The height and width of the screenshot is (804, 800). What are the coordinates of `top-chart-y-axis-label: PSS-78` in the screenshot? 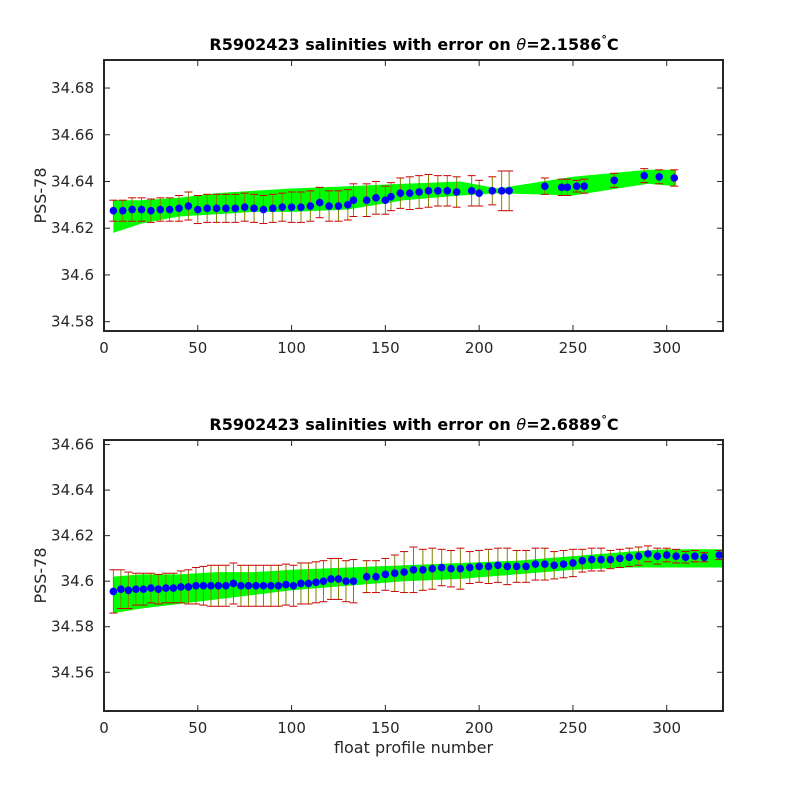 It's located at (40, 195).